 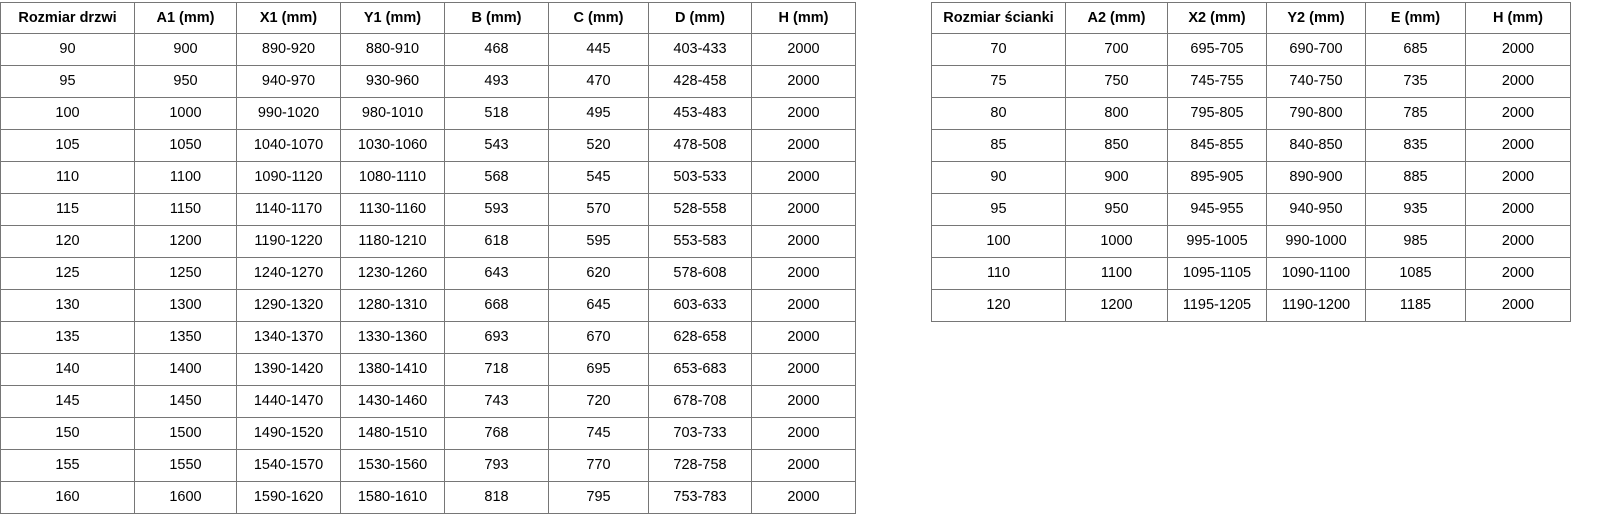 I want to click on table-cell: 750, so click(x=1116, y=81).